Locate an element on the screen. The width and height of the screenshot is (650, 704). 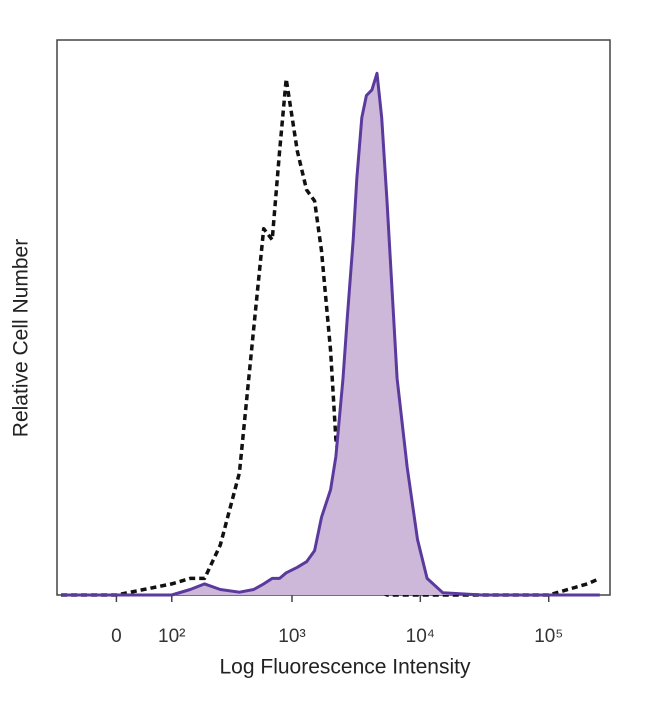
x-tick-label: 0 is located at coordinates (116, 636).